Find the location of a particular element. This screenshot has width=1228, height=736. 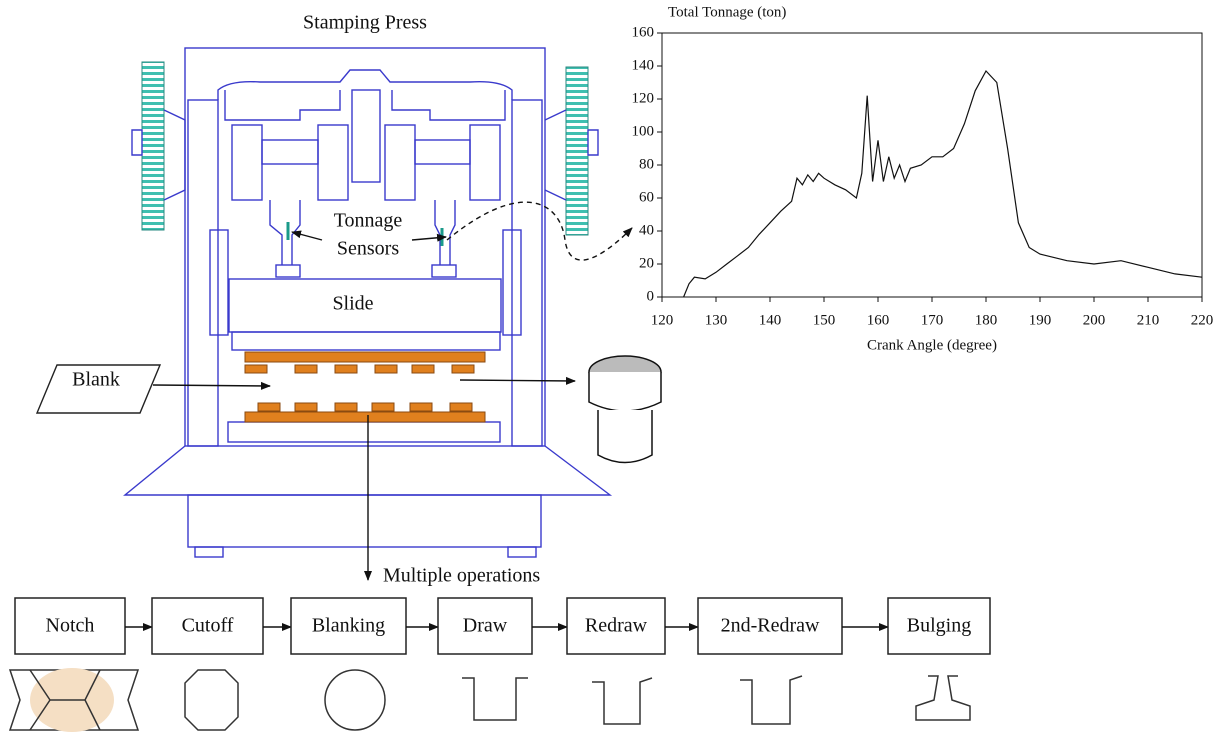

press-title: Stamping Press is located at coordinates (365, 23).